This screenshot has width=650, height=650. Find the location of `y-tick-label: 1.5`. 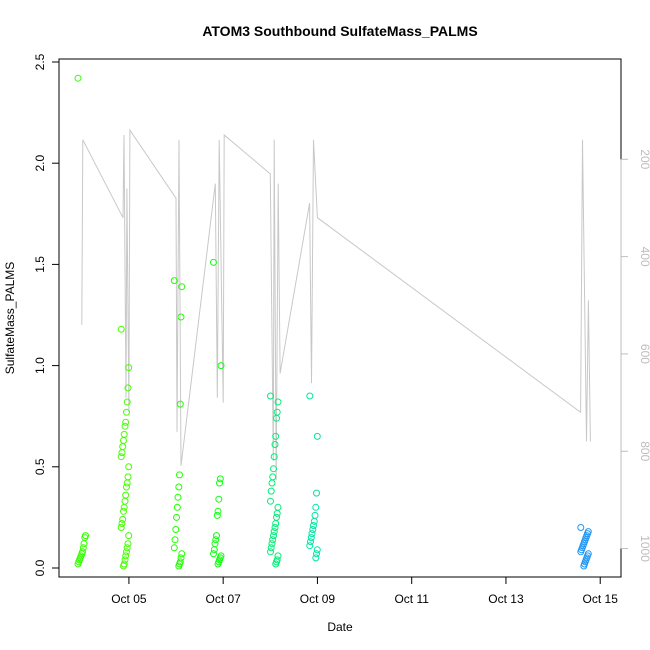

y-tick-label: 1.5 is located at coordinates (40, 264).